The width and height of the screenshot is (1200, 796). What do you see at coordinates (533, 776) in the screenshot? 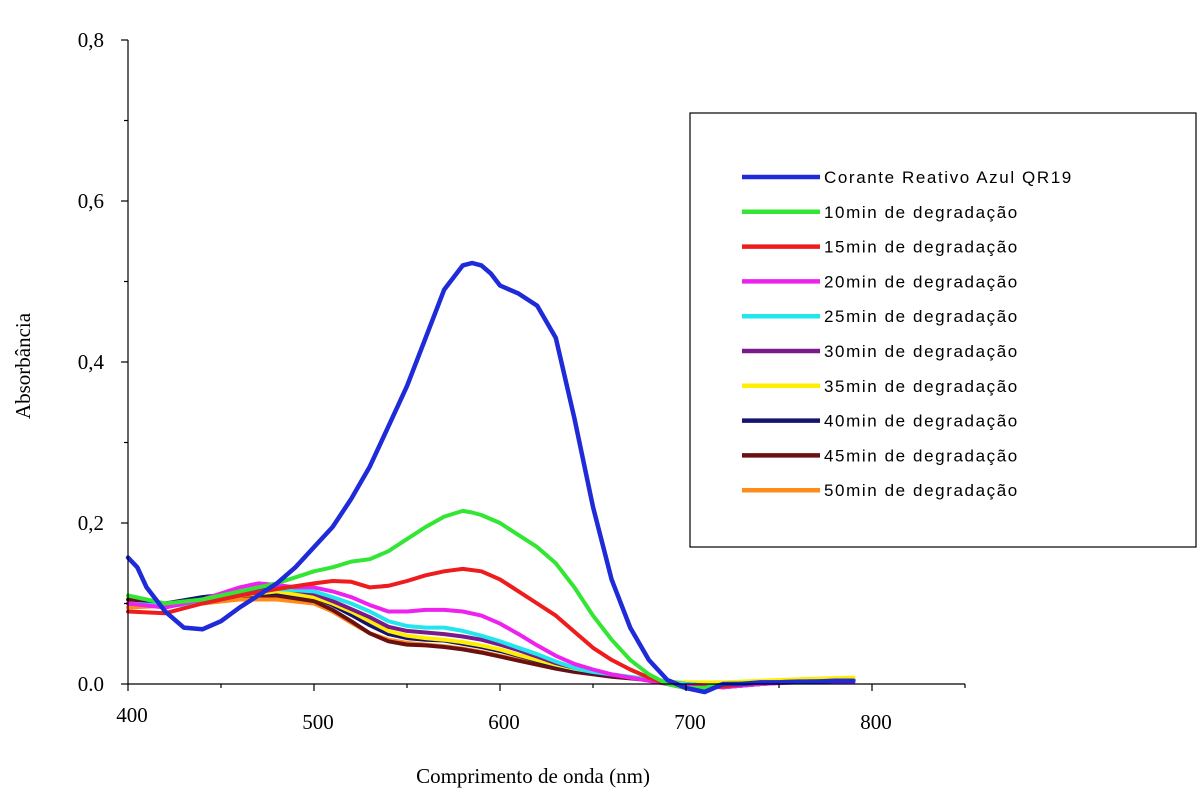
I see `x-axis-title: Comprimento de onda (nm)` at bounding box center [533, 776].